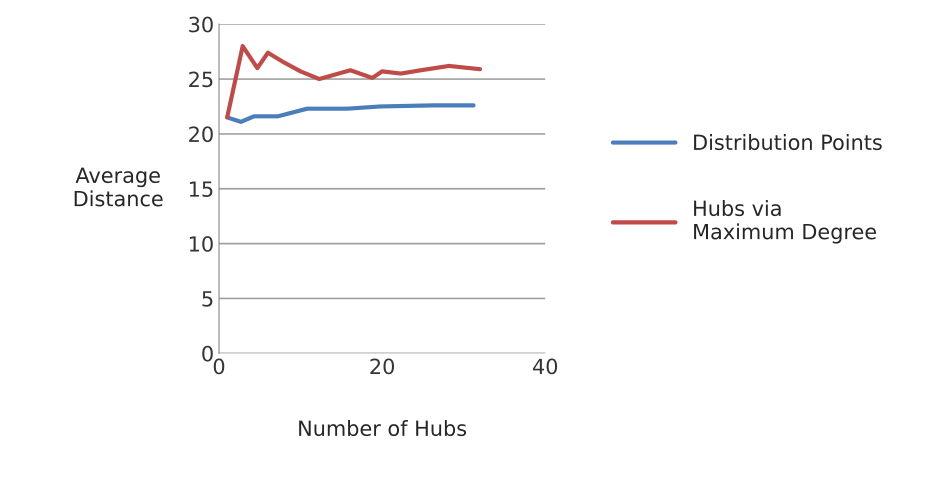  I want to click on legend-label: Hubs via Maximum Degree, so click(785, 222).